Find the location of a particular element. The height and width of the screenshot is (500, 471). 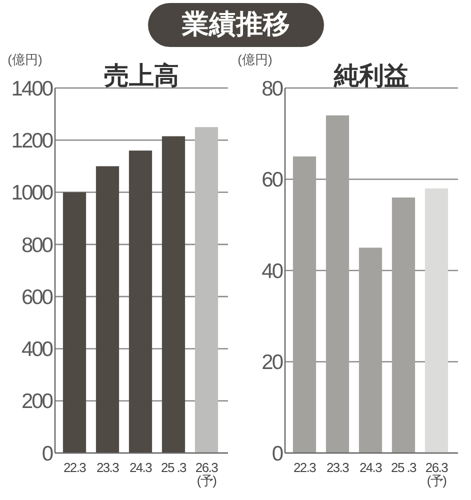

y-tick-label: 800 is located at coordinates (37, 245).